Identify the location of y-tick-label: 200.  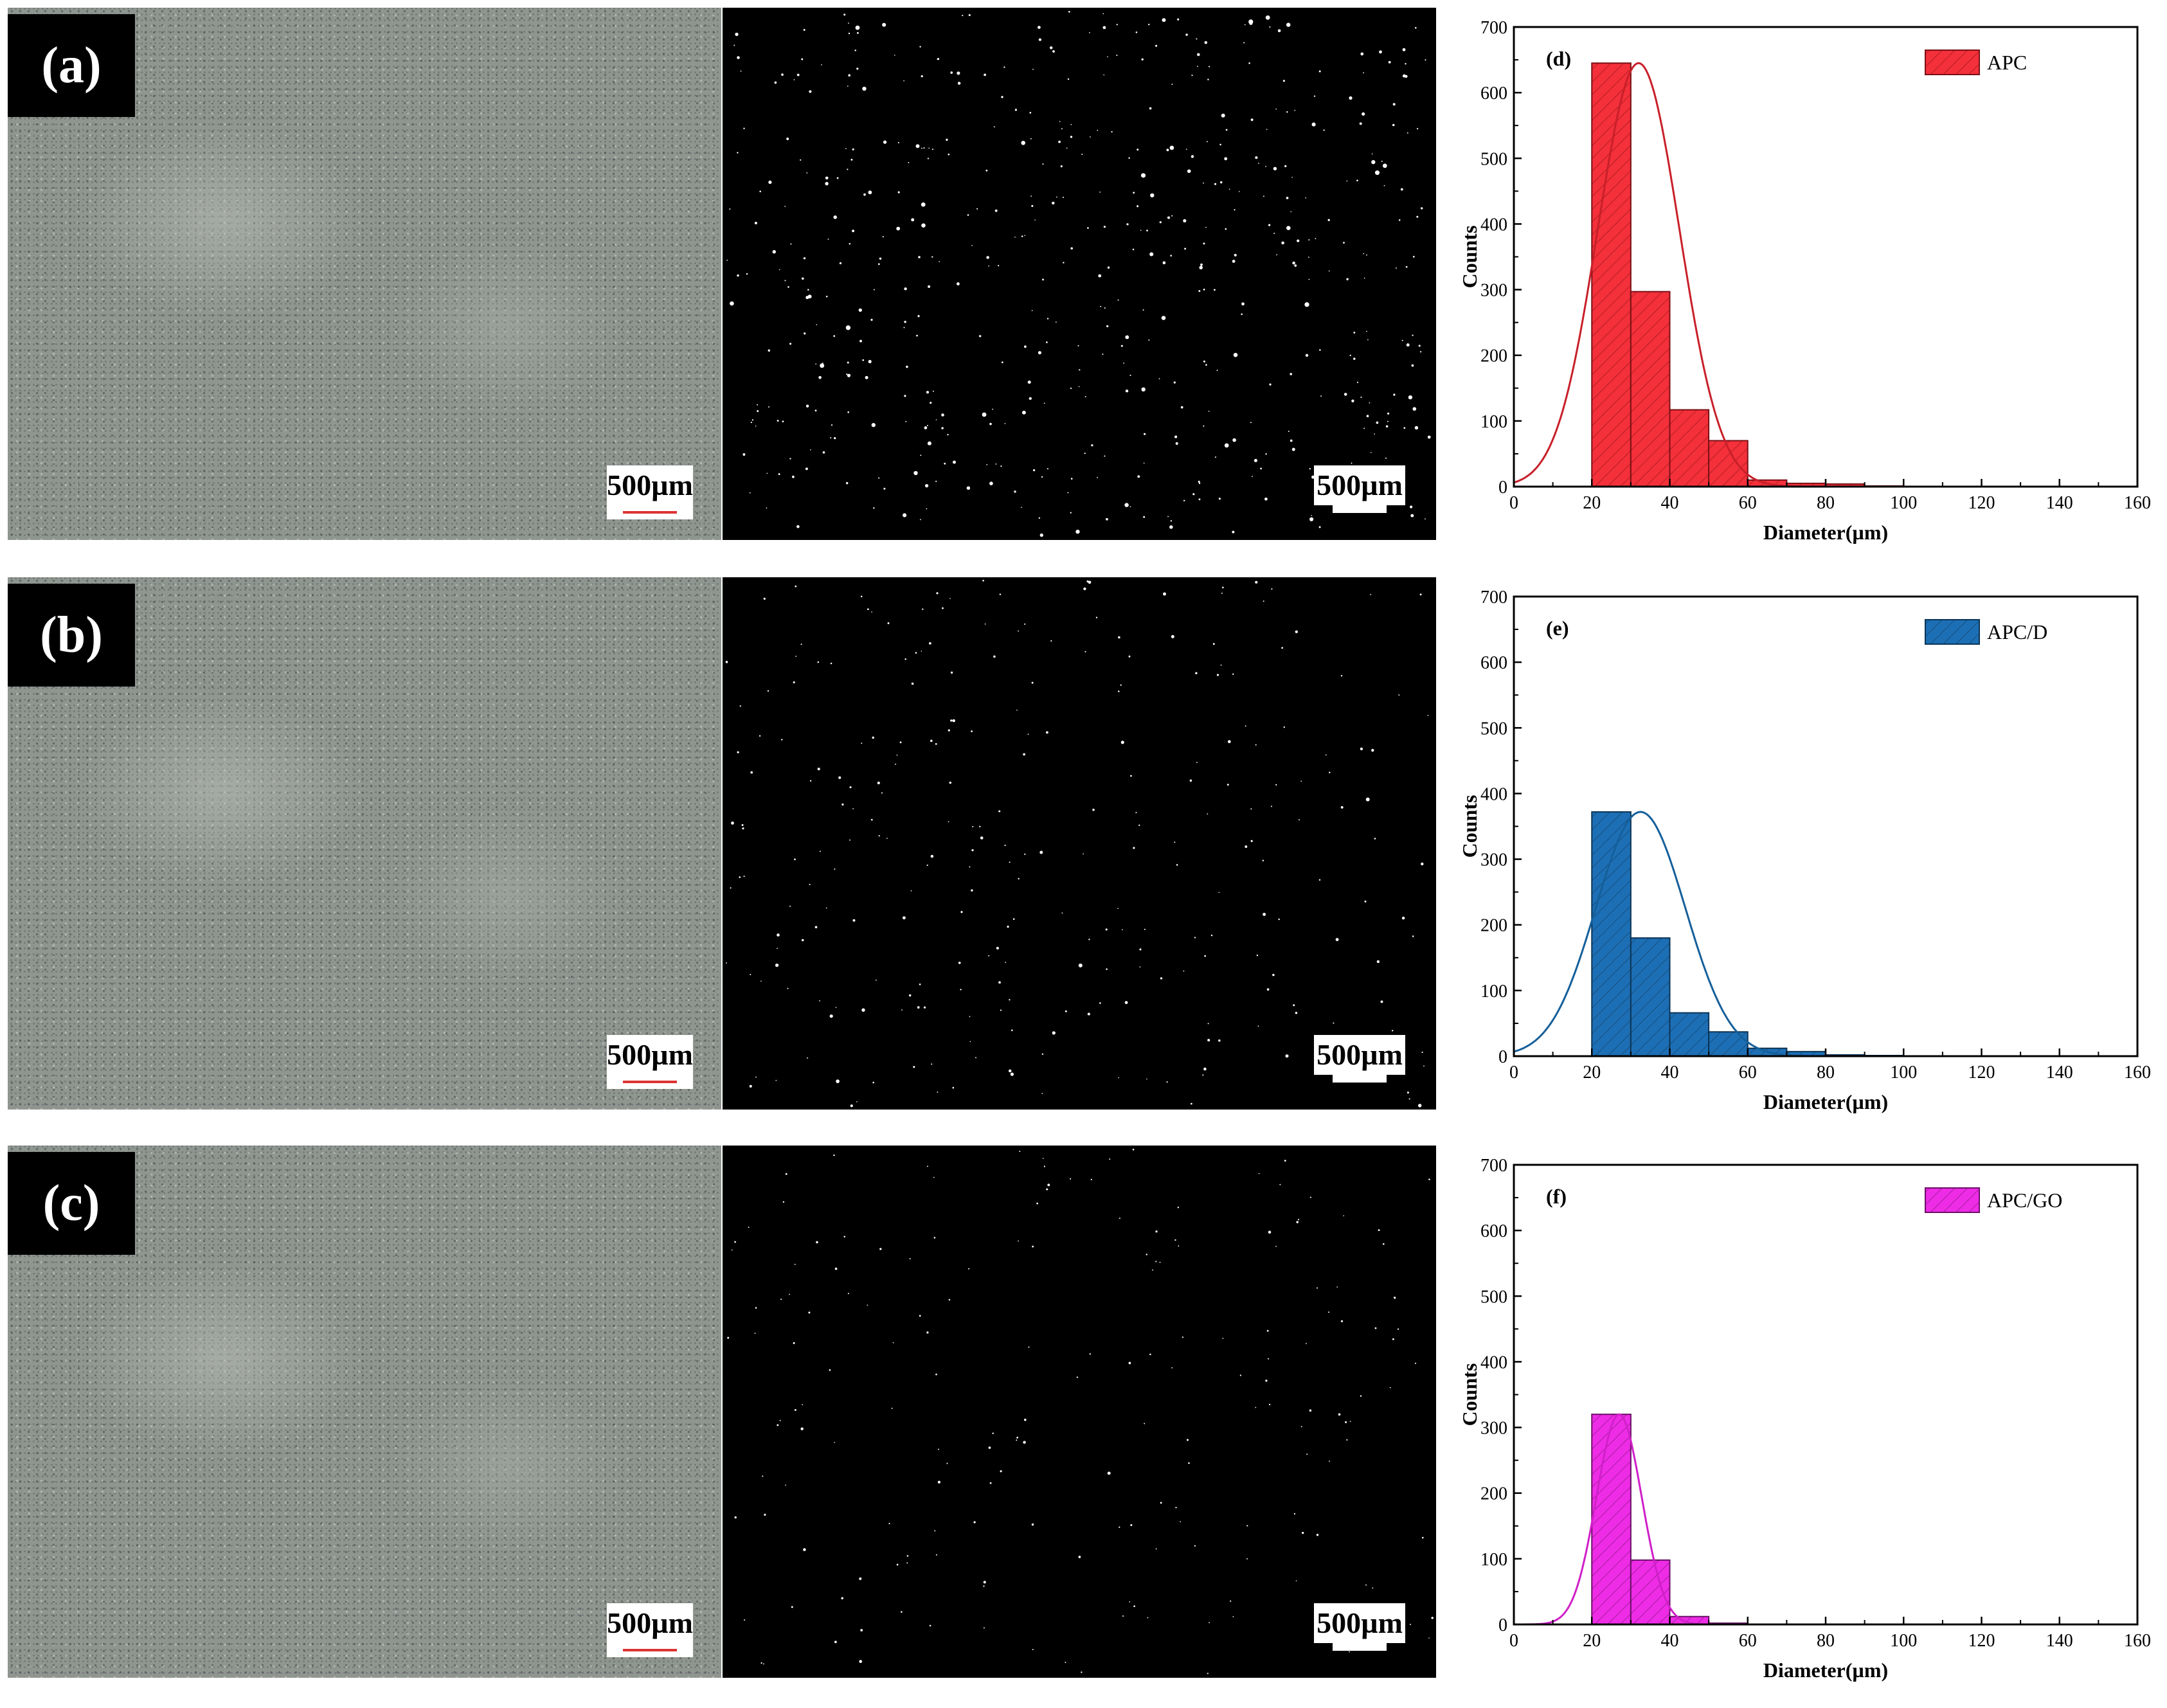
(1493, 356).